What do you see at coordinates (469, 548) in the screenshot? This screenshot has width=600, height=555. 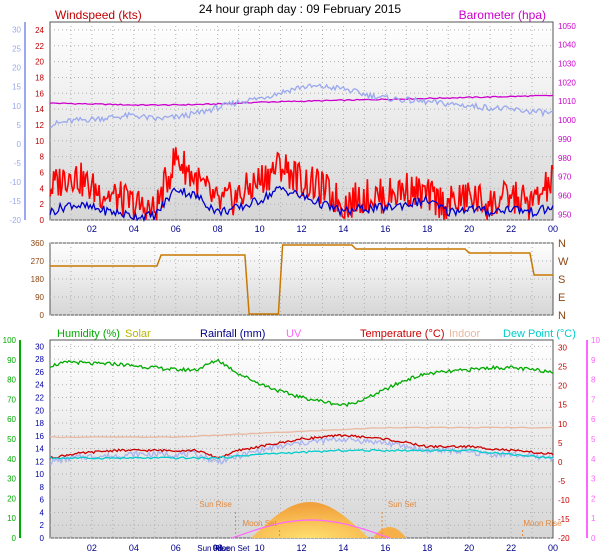 I see `x-tick-label: 20` at bounding box center [469, 548].